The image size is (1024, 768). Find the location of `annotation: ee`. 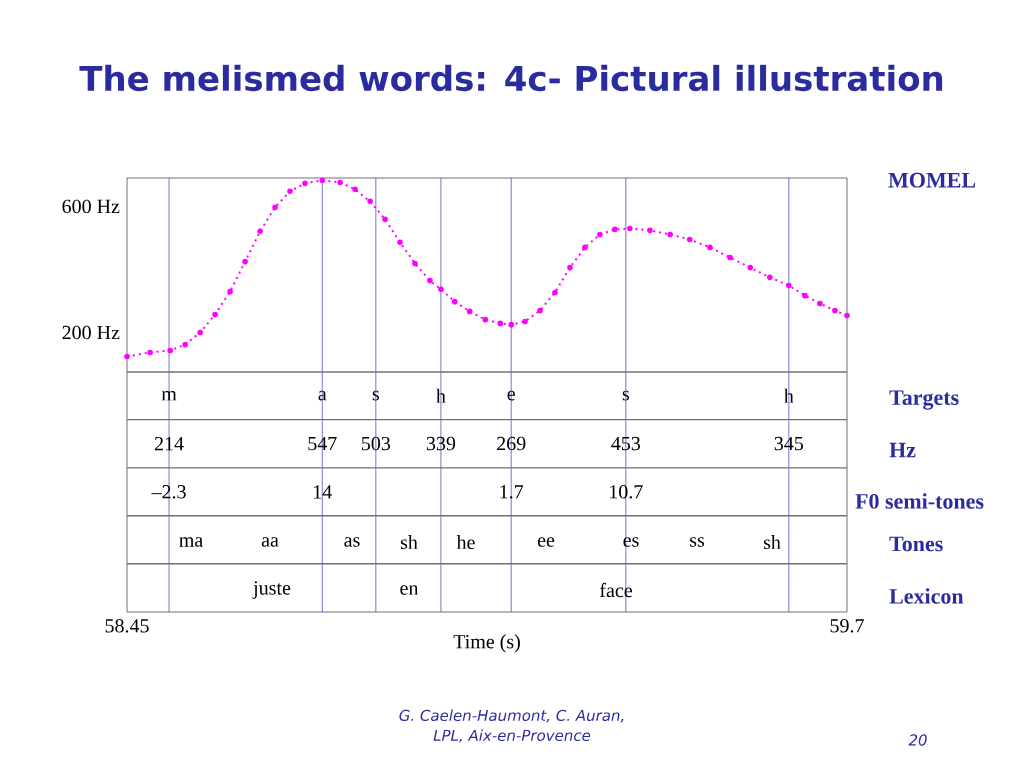

annotation: ee is located at coordinates (546, 542).